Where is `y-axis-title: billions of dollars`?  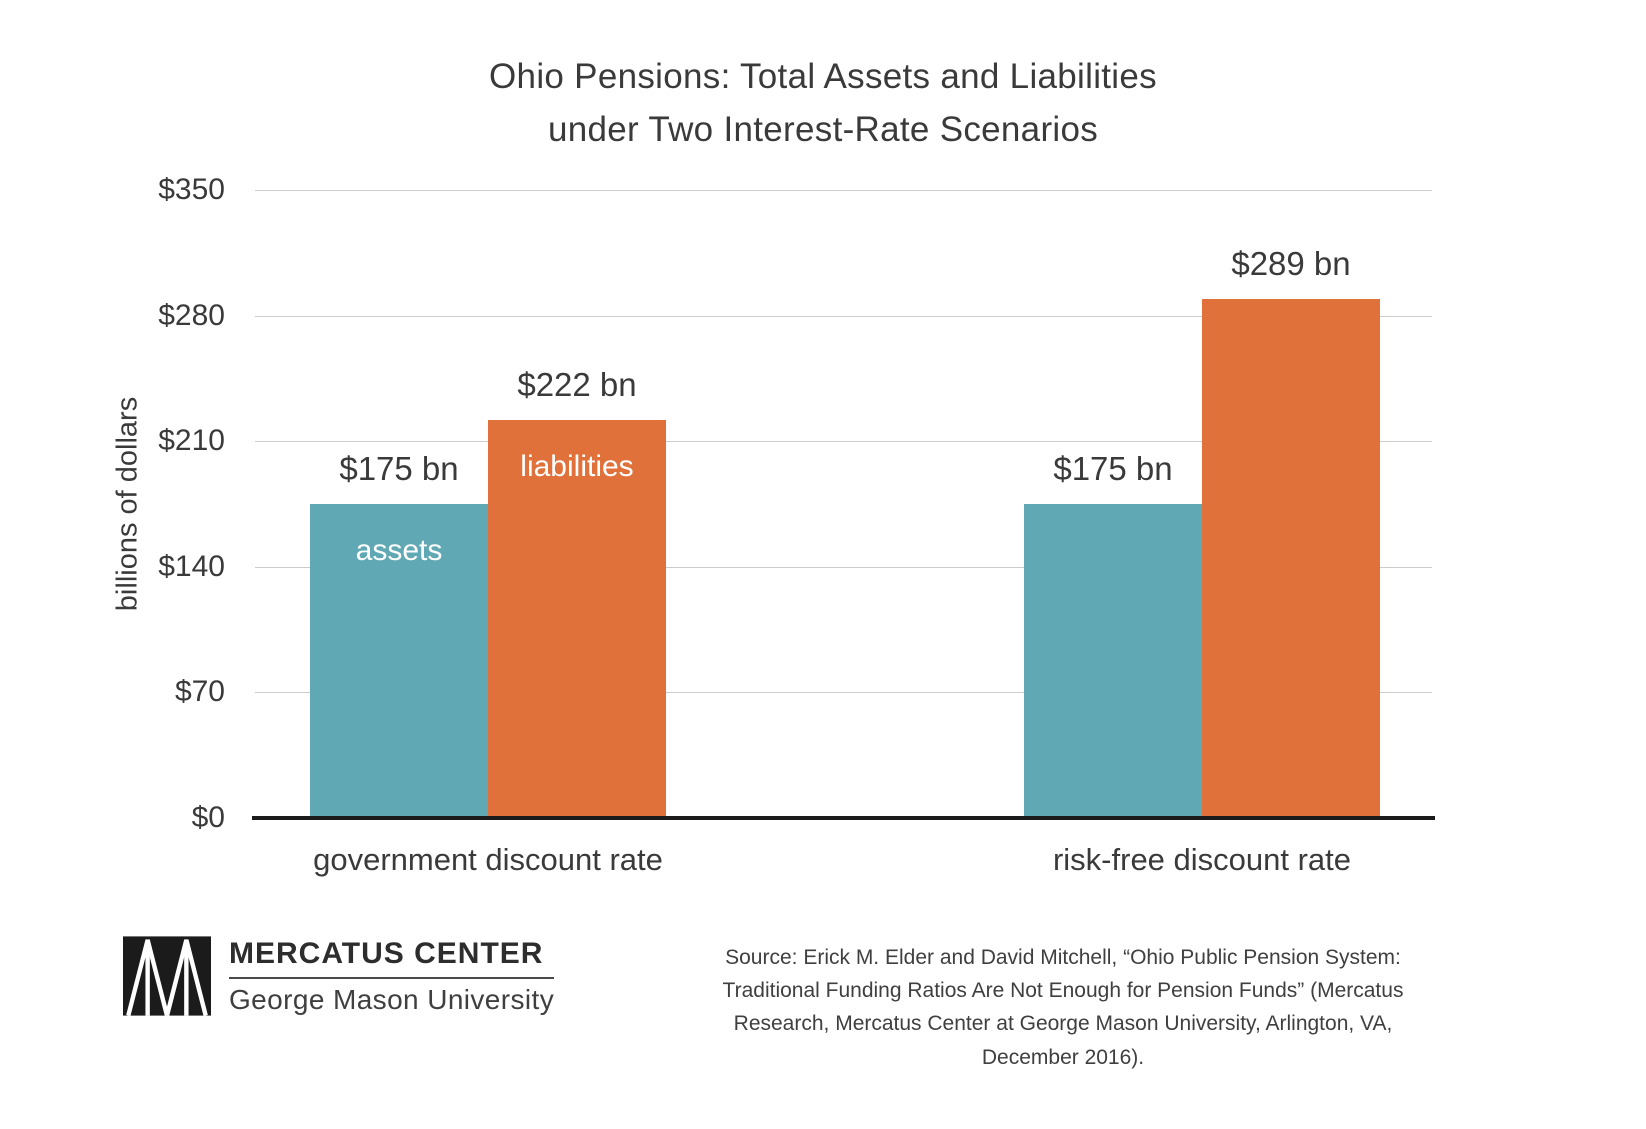
y-axis-title: billions of dollars is located at coordinates (127, 504).